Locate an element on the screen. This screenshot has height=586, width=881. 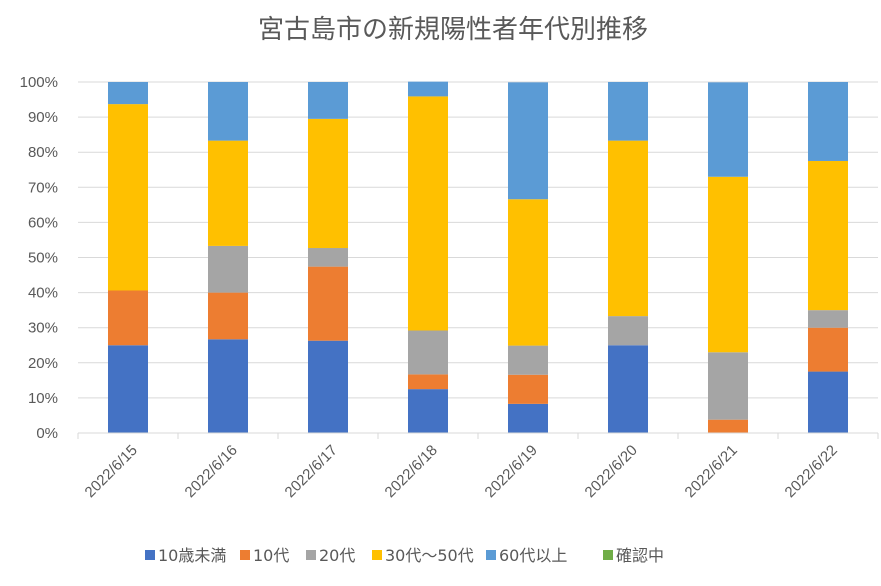
x-tick-label: 2022/6/17 is located at coordinates (311, 471).